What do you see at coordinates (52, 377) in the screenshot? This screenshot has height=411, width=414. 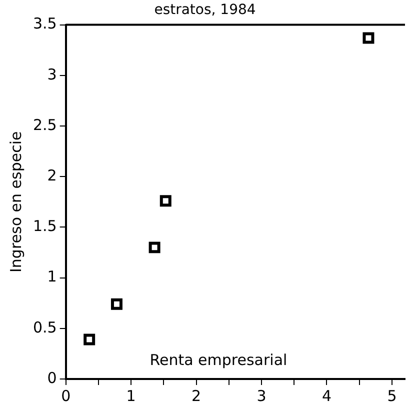 I see `y-tick-label: 0` at bounding box center [52, 377].